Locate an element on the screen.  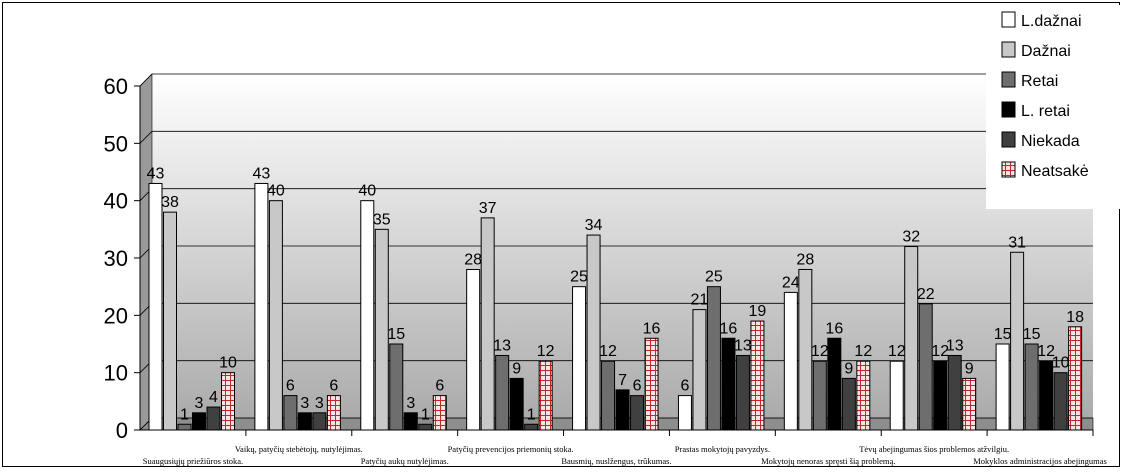
x-tick-label: Patyčių aukų nutylėjimas. is located at coordinates (405, 461).